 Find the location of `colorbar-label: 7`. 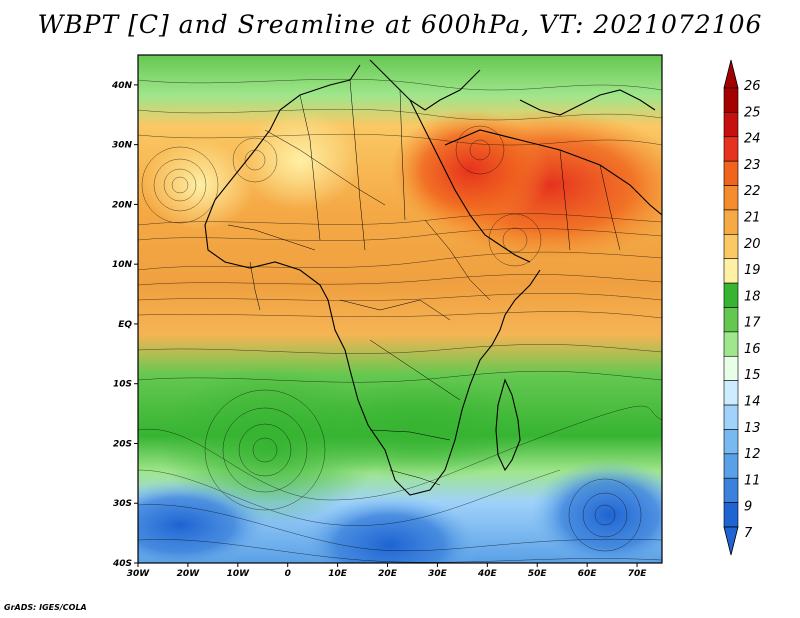

colorbar-label: 7 is located at coordinates (748, 533).